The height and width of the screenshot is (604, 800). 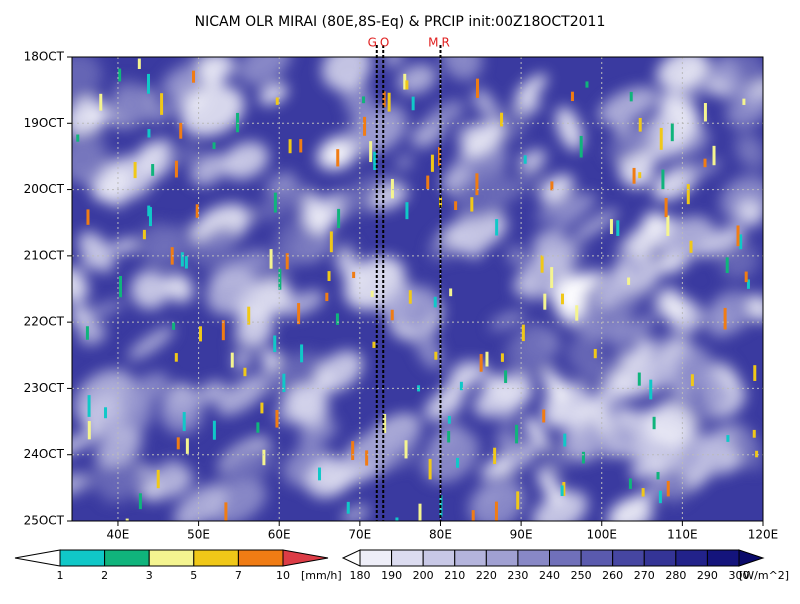 I want to click on colorbar-label: 7, so click(x=238, y=575).